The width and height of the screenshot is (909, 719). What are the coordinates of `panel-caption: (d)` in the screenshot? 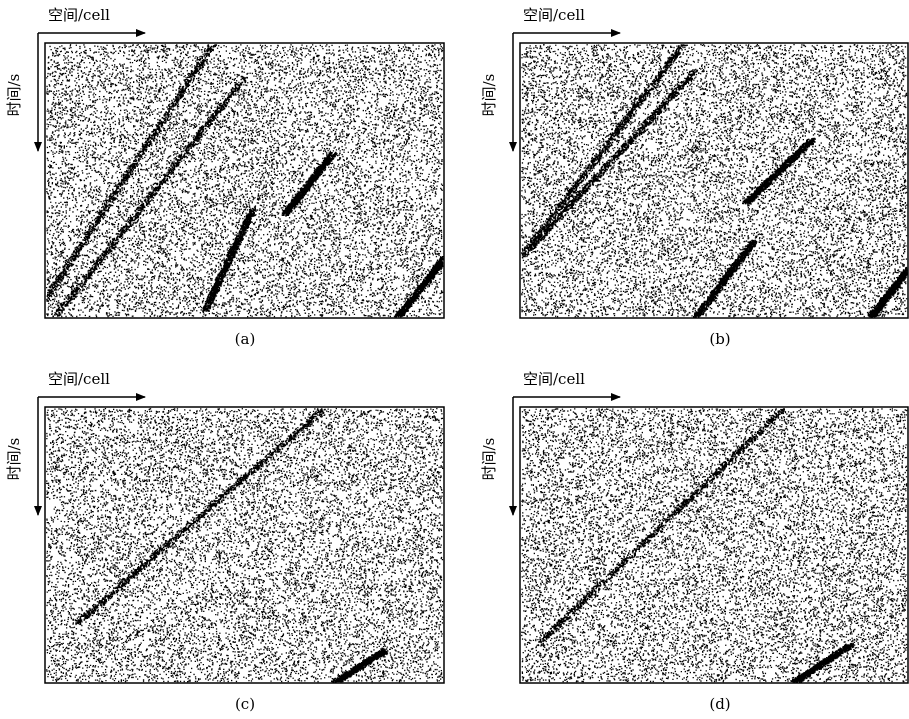 It's located at (719, 704).